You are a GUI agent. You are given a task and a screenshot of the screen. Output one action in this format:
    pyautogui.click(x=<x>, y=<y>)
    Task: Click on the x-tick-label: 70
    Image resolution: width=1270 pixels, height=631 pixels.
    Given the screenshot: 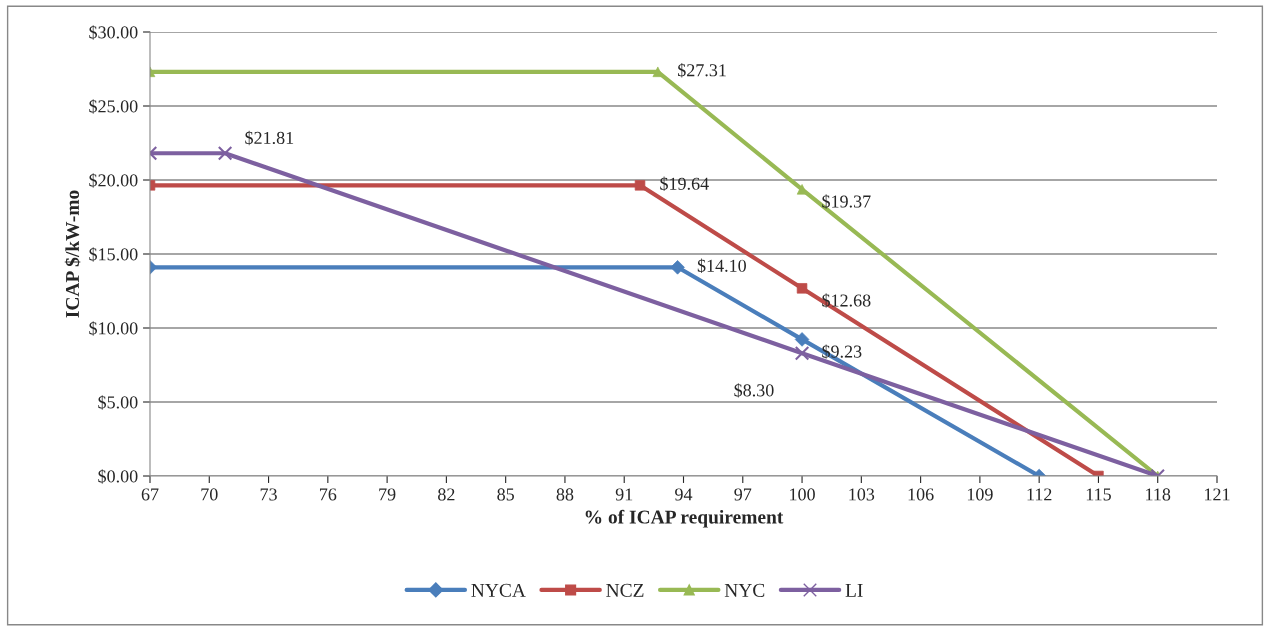 What is the action you would take?
    pyautogui.click(x=209, y=494)
    